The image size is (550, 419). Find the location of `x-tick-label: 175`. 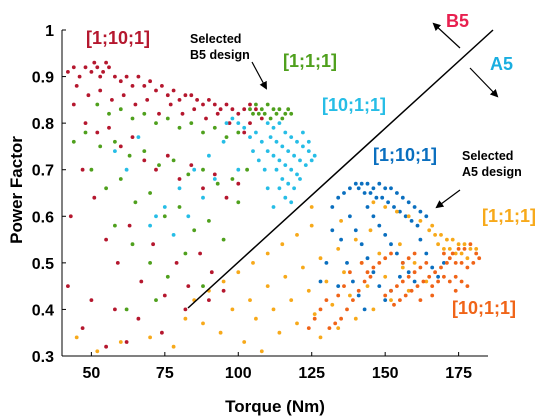

x-tick-label: 175 is located at coordinates (458, 373).